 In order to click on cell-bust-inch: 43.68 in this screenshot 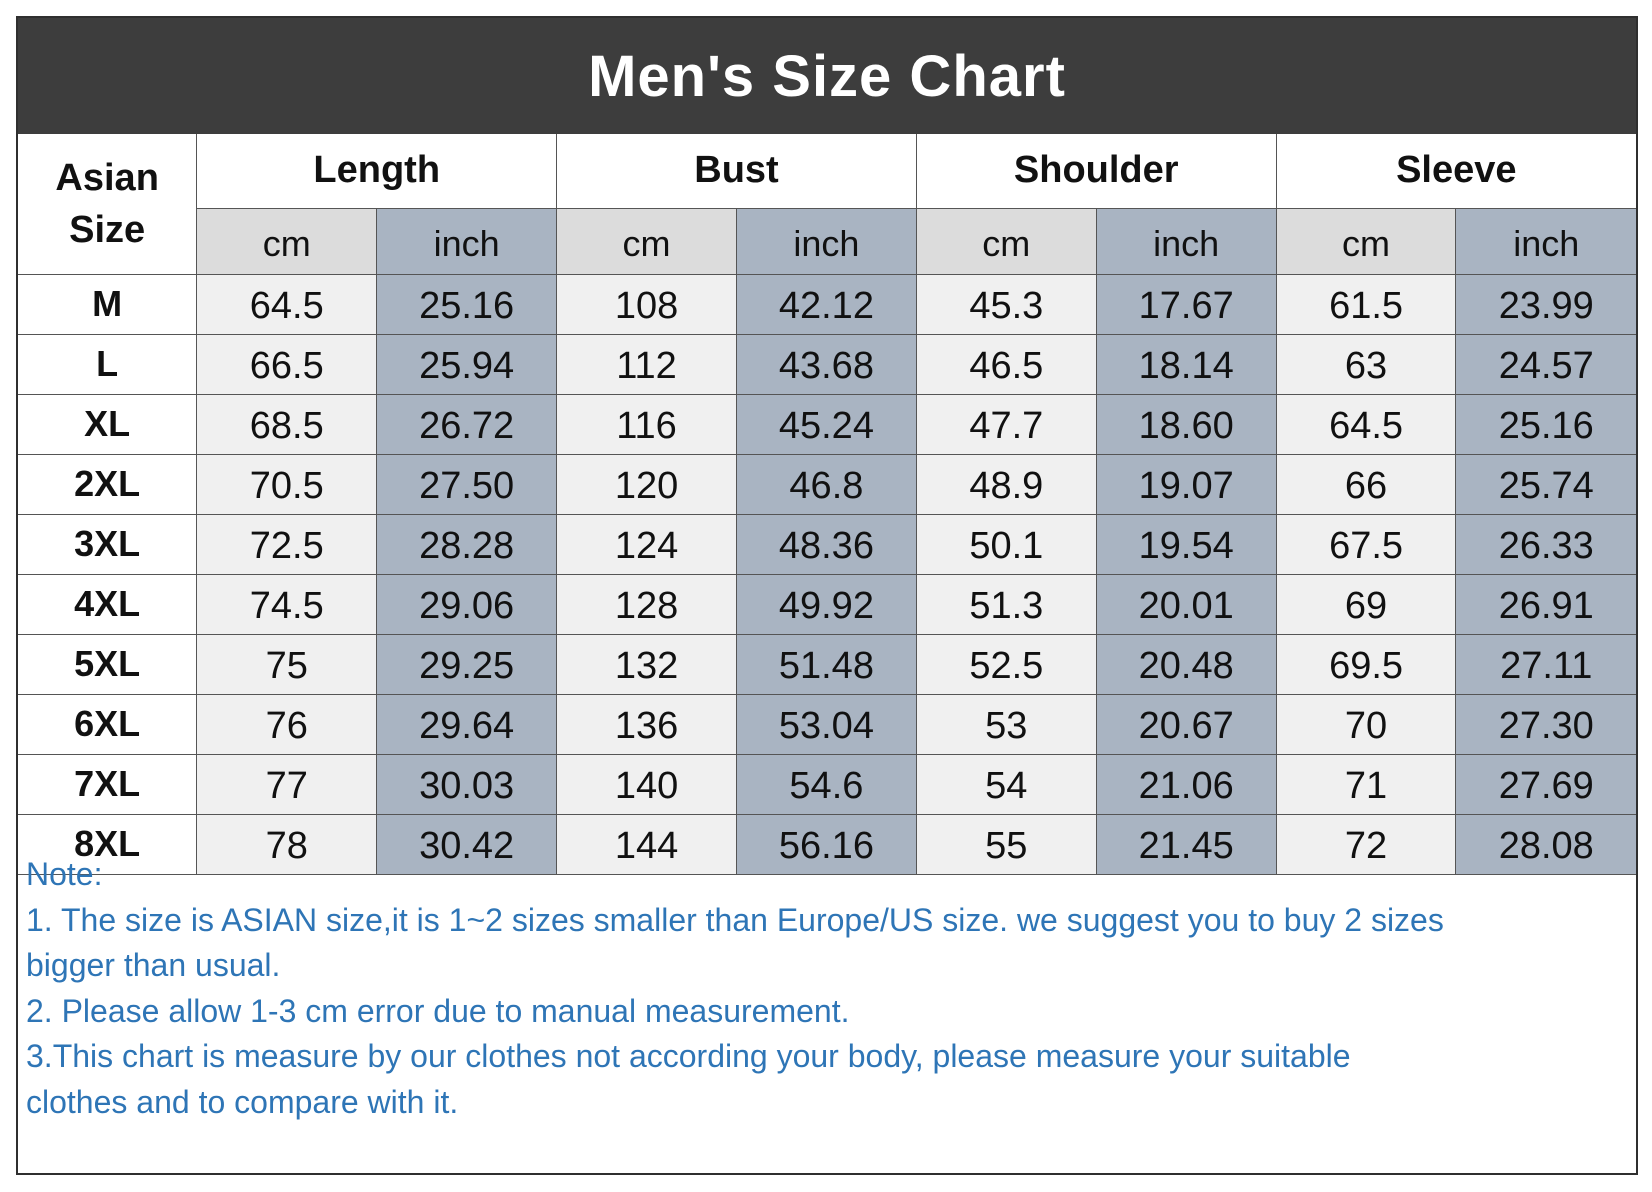, I will do `click(826, 364)`.